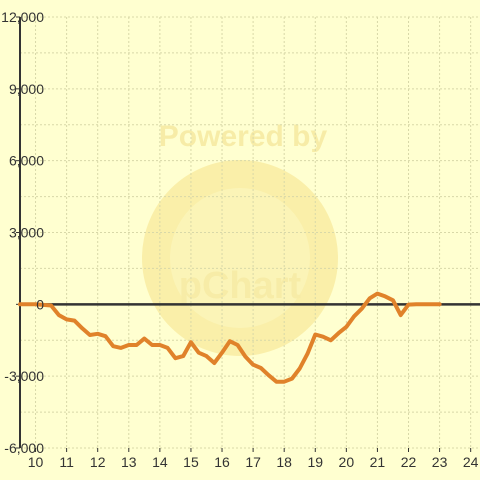 The image size is (480, 480). Describe the element at coordinates (22, 17) in the screenshot. I see `y-tick-label: 12,000` at that location.